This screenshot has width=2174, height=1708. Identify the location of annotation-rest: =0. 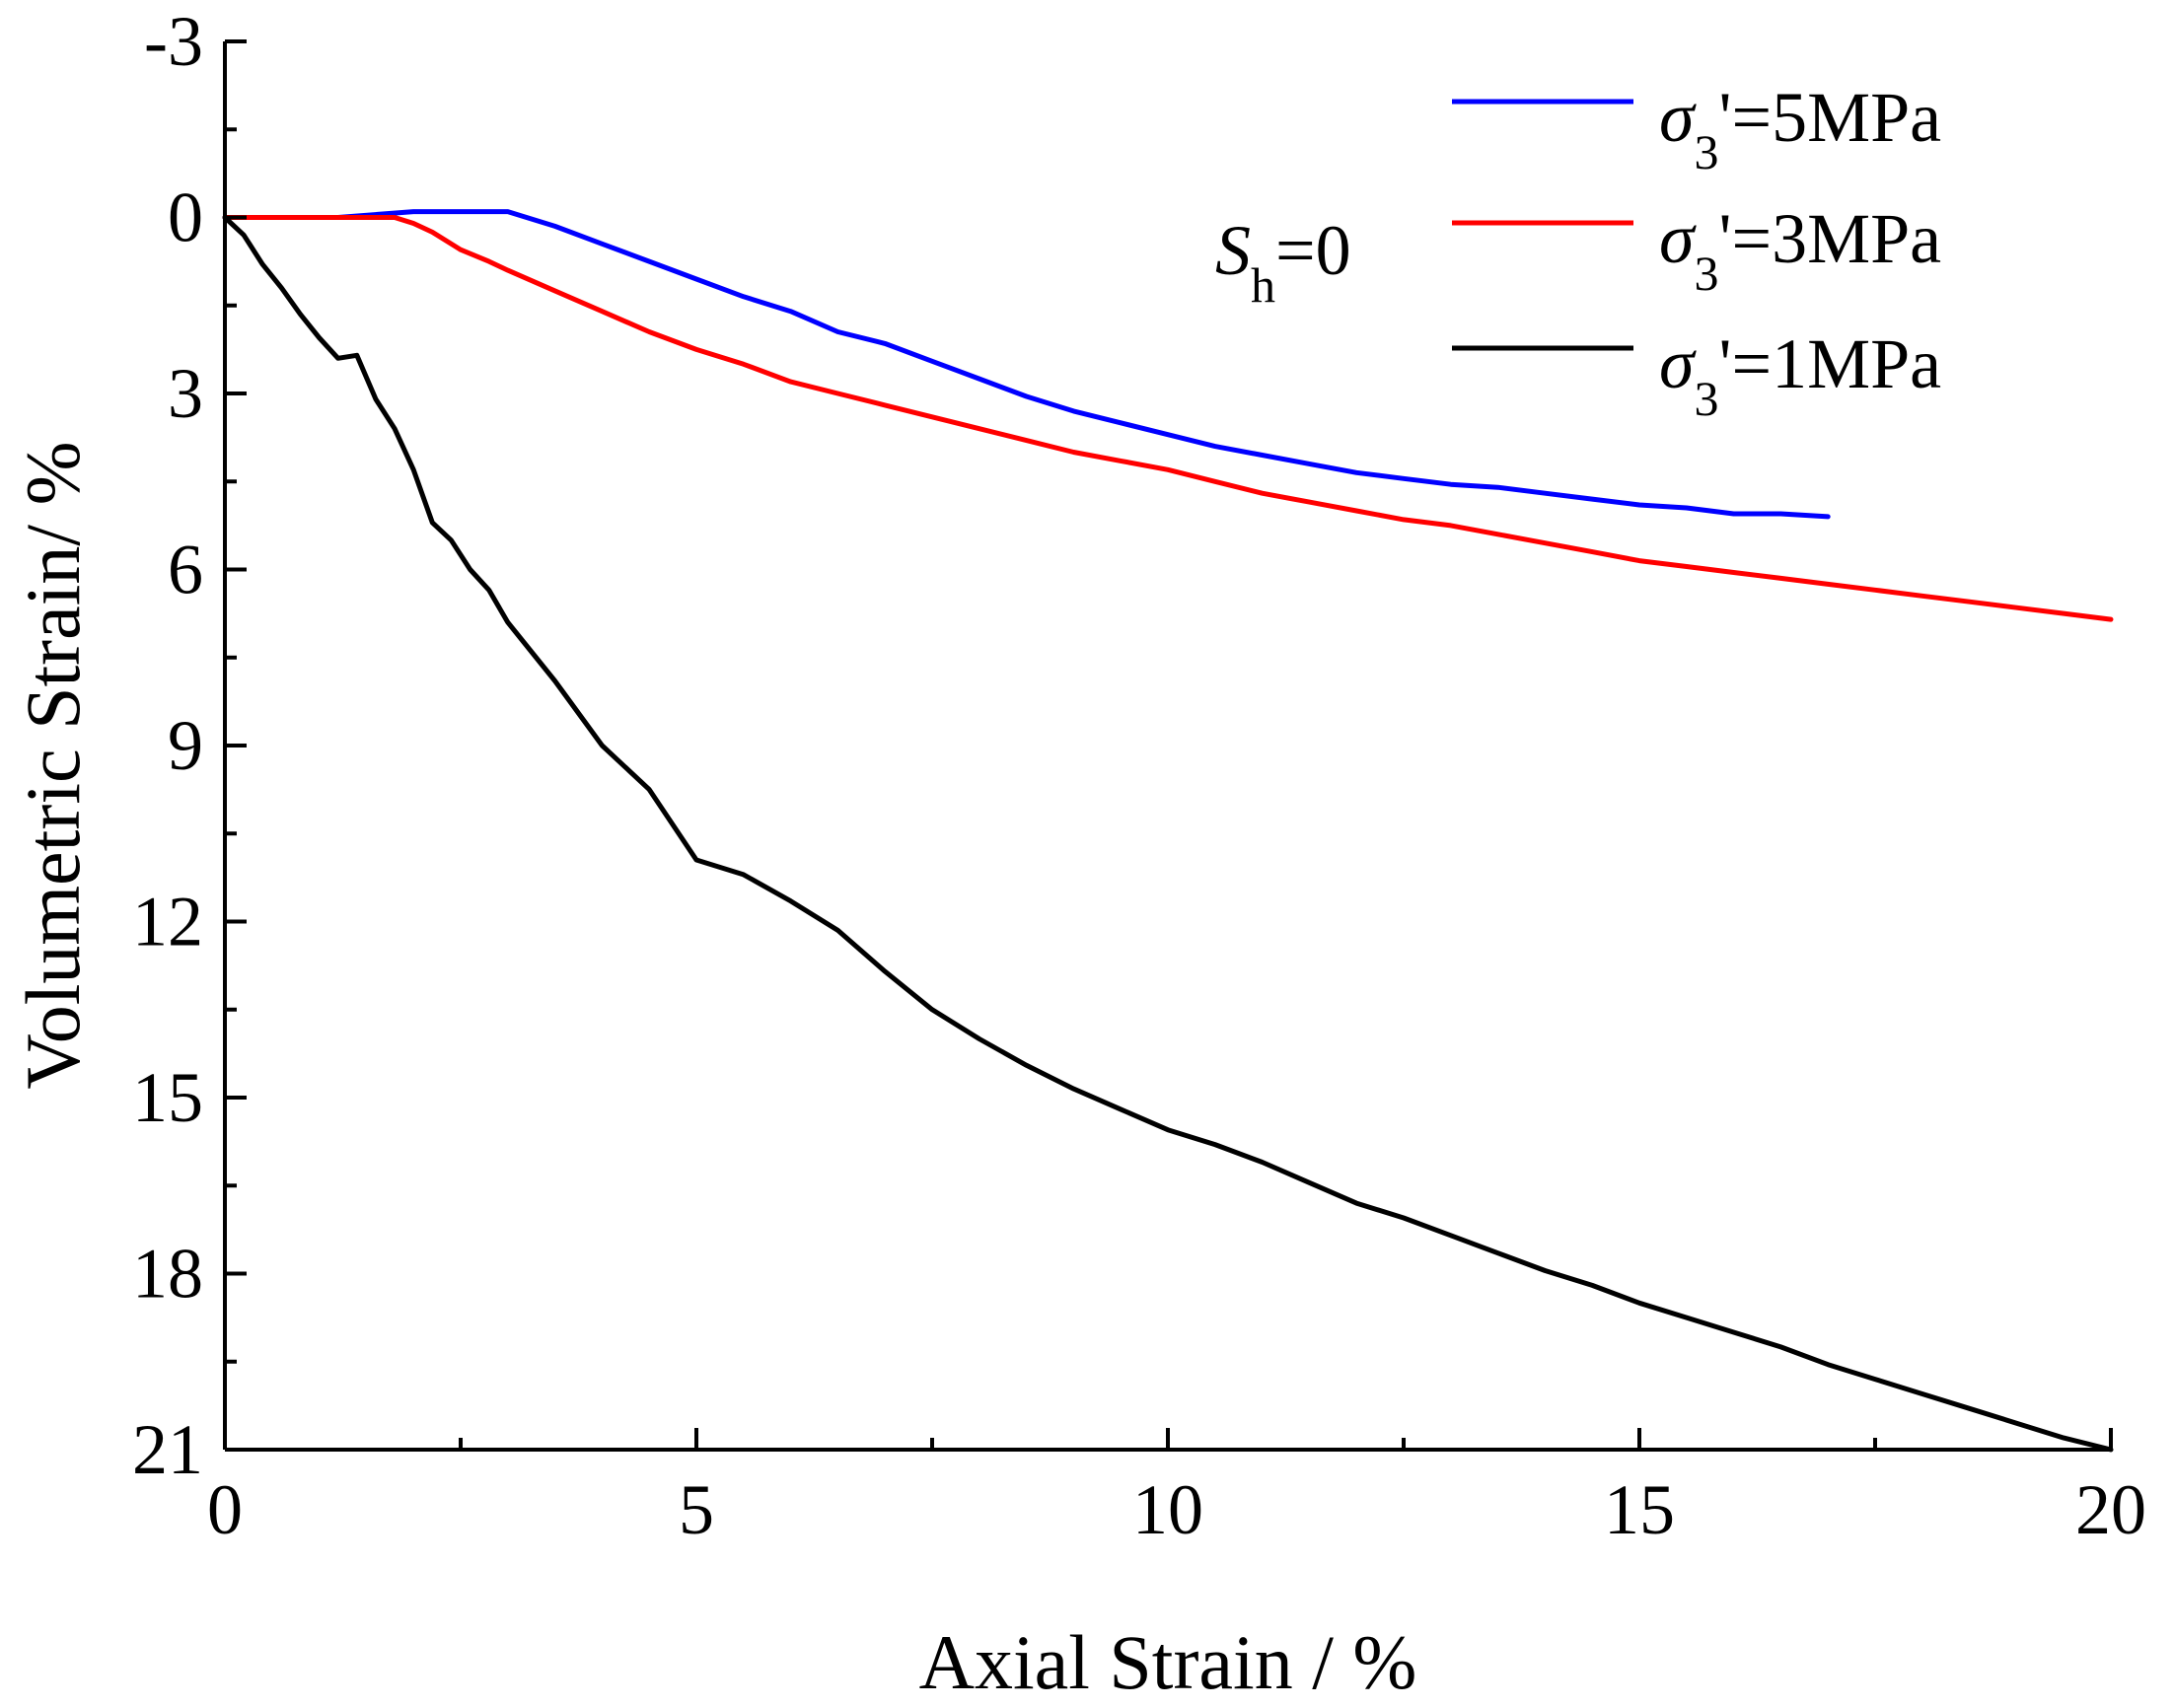
(1313, 250).